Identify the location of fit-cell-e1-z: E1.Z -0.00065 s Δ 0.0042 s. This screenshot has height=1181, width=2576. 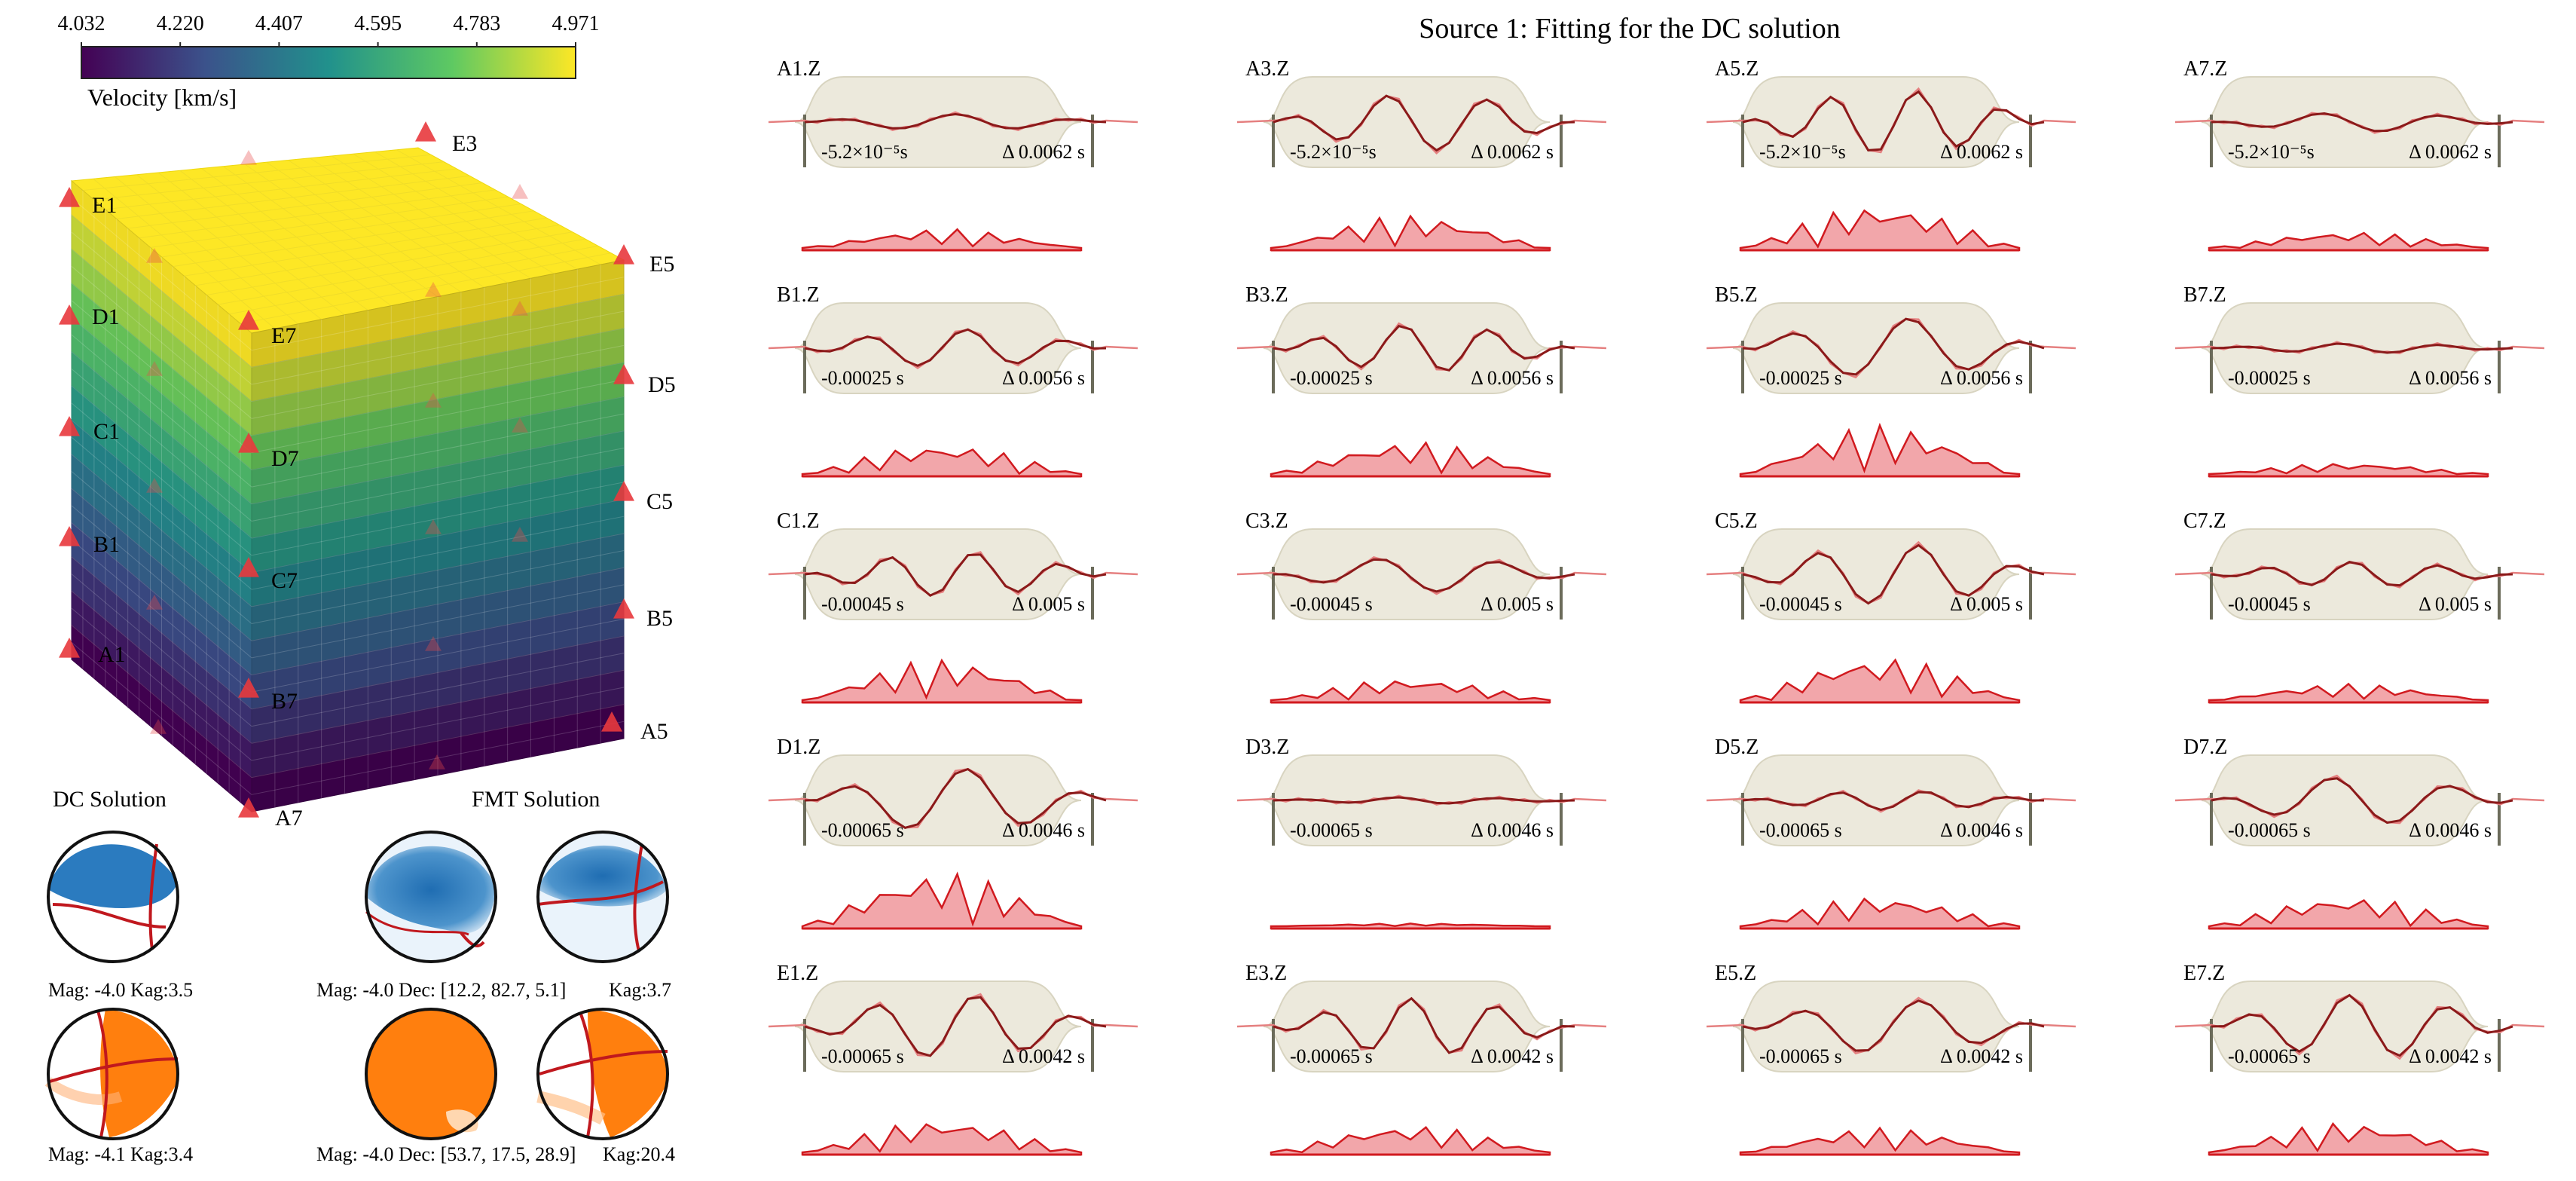
(953, 1059).